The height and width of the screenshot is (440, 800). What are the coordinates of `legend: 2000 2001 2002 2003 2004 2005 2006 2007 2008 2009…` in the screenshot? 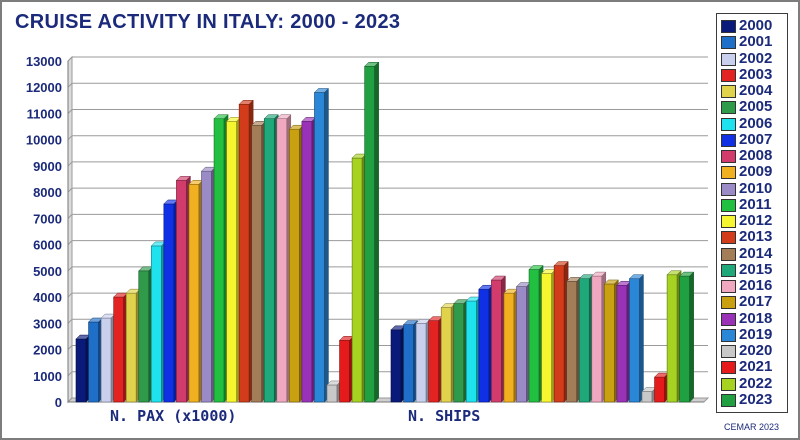 It's located at (752, 213).